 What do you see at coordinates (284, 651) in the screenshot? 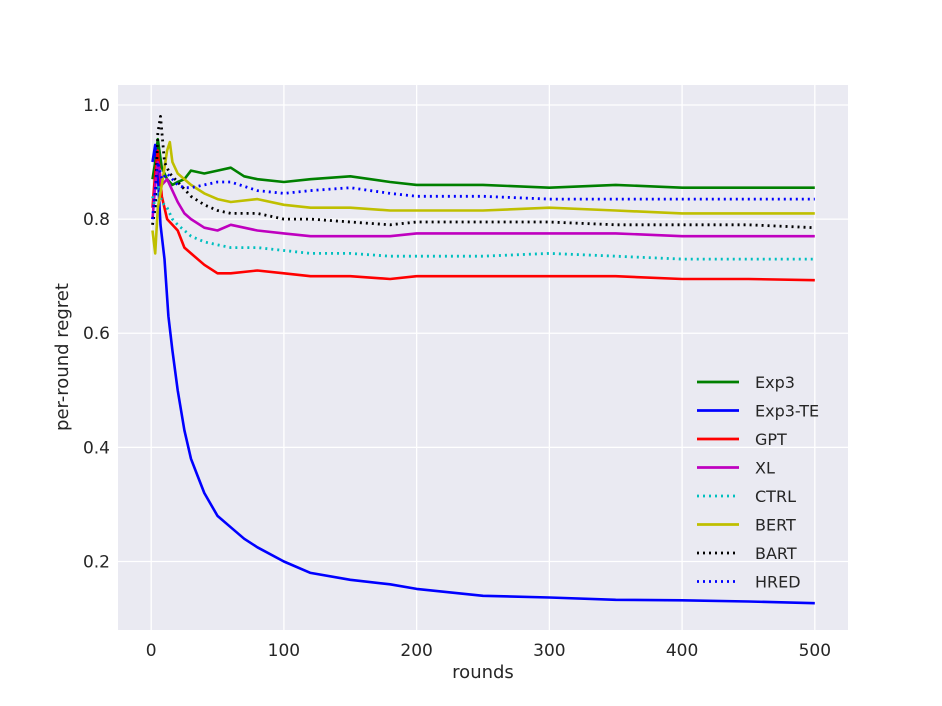
I see `x-tick-label: 100` at bounding box center [284, 651].